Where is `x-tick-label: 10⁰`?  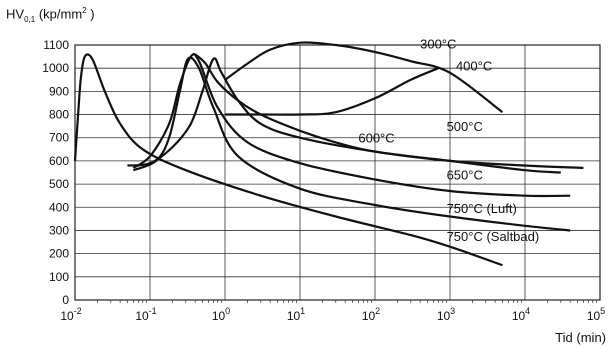
x-tick-label: 10⁰ is located at coordinates (221, 314).